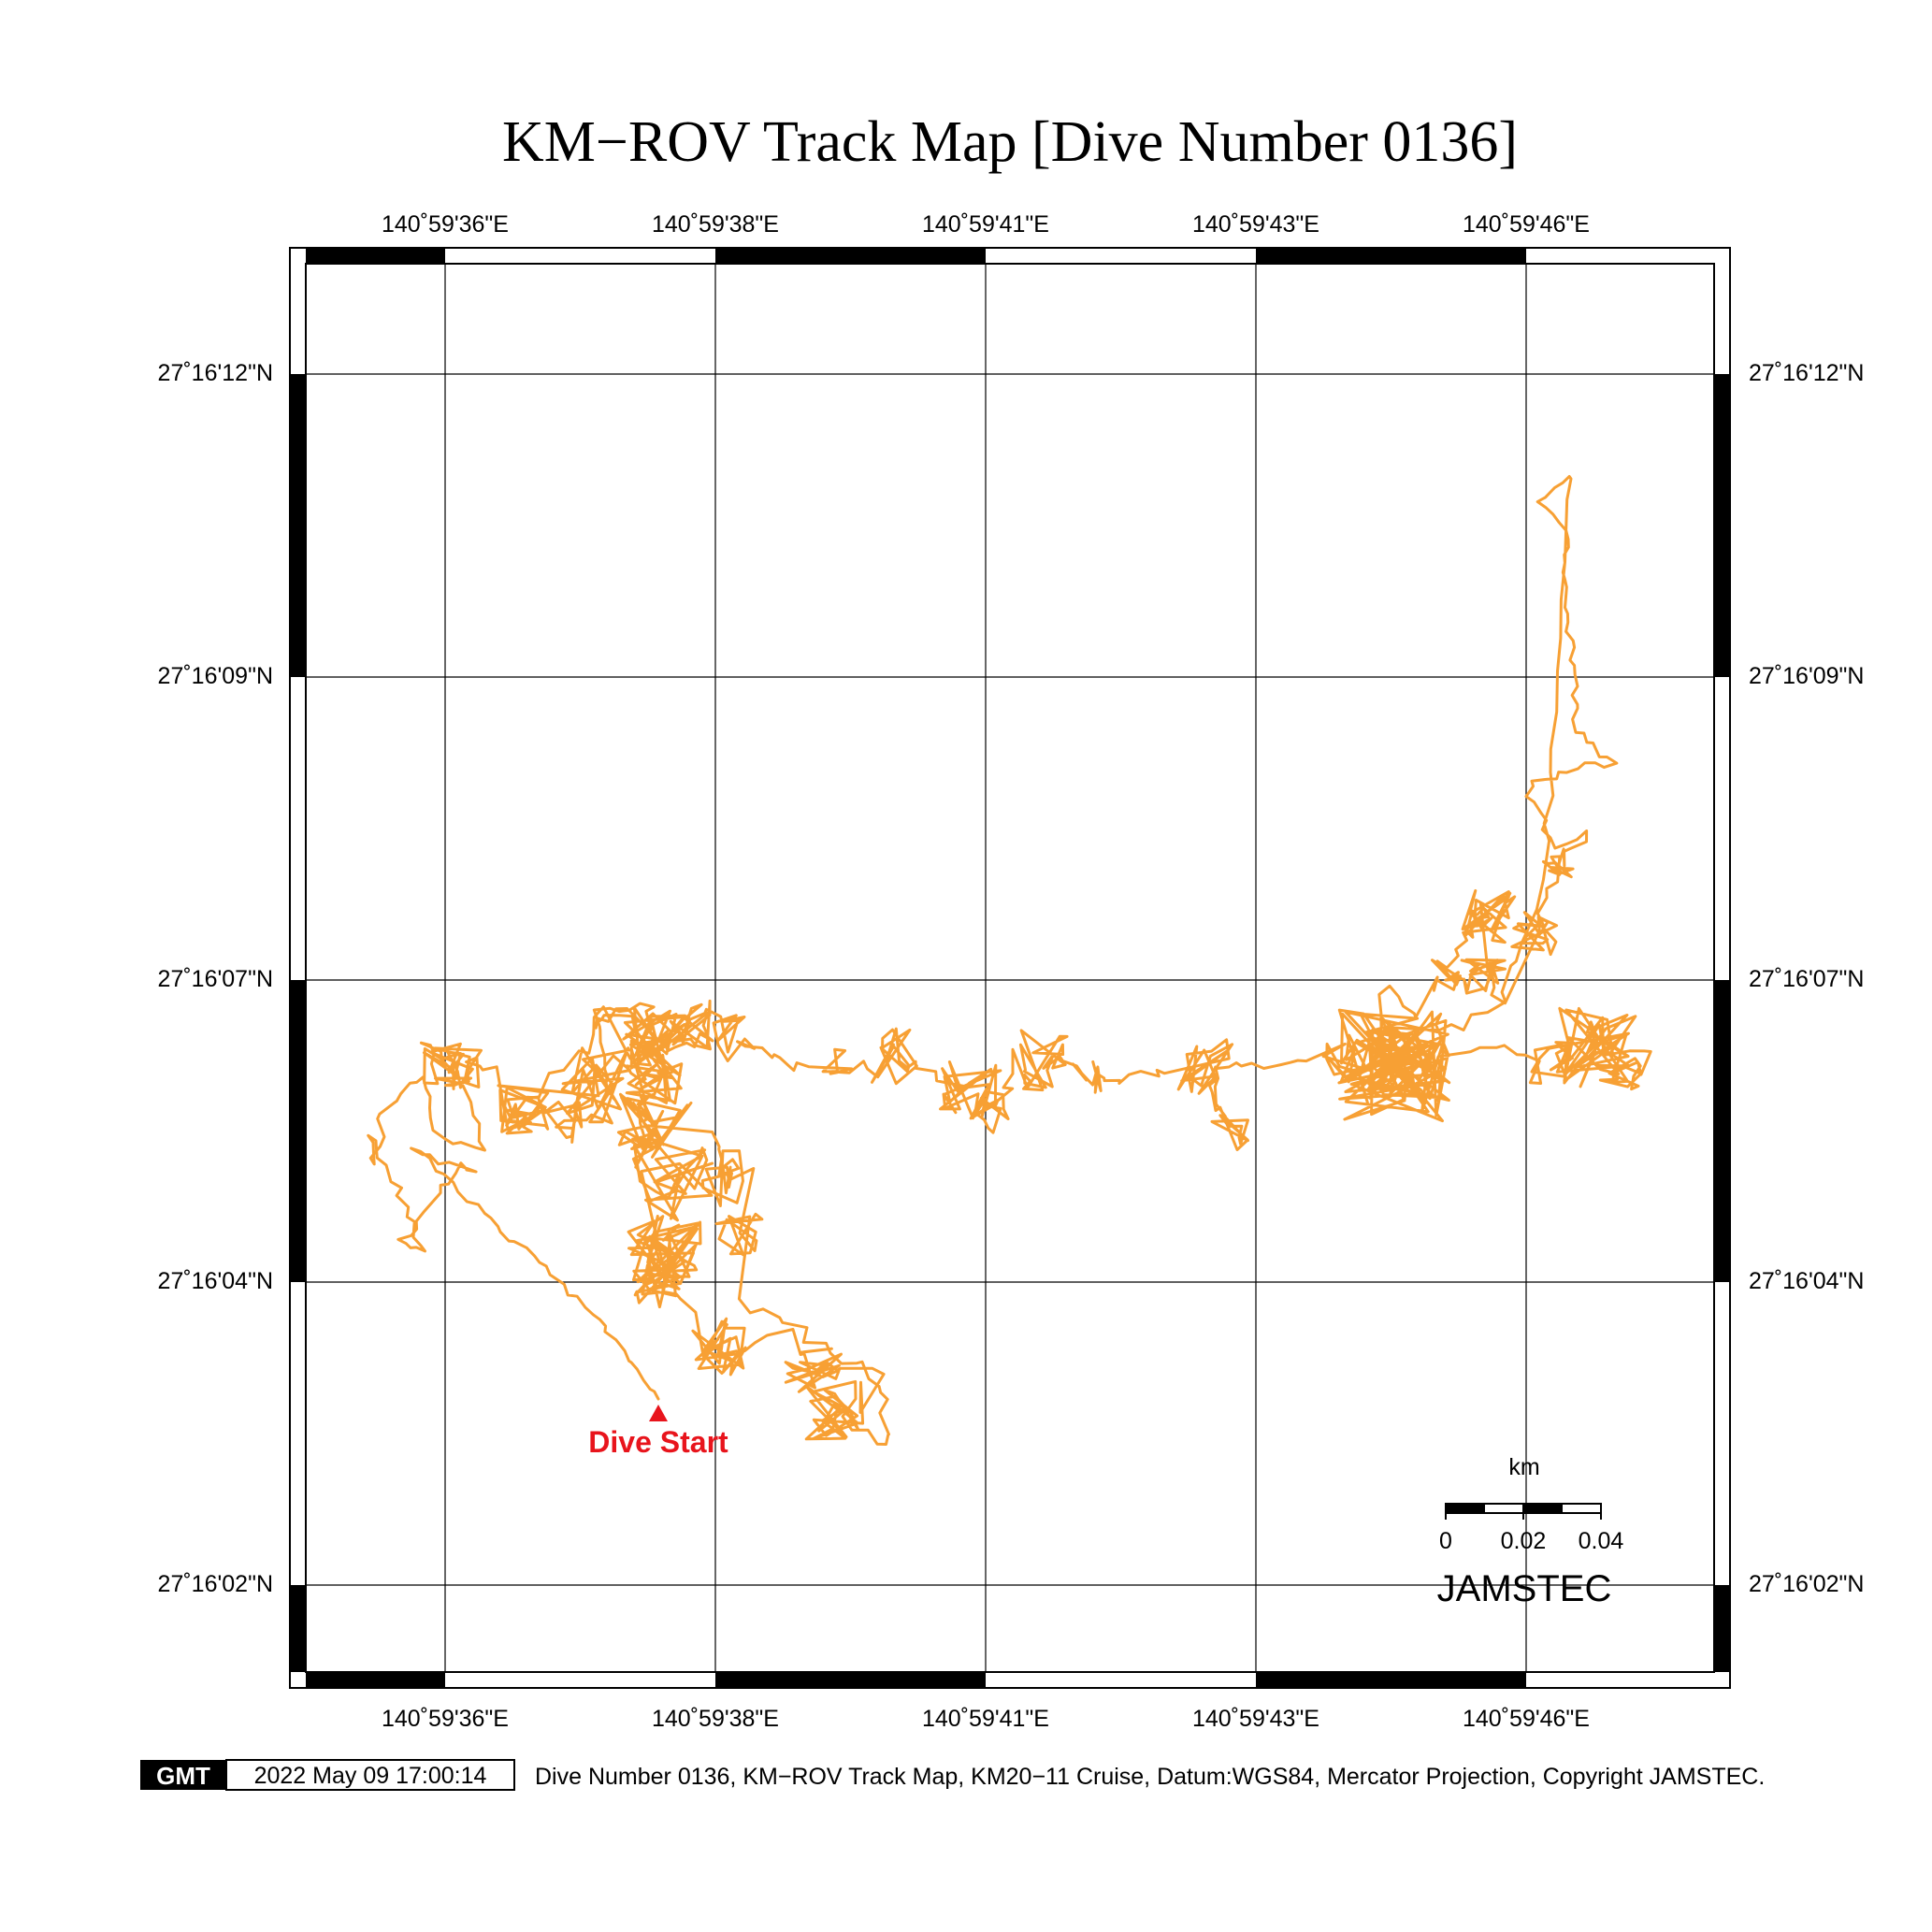  Describe the element at coordinates (1806, 373) in the screenshot. I see `lat-label-right-1: 27˚16'12"N` at that location.